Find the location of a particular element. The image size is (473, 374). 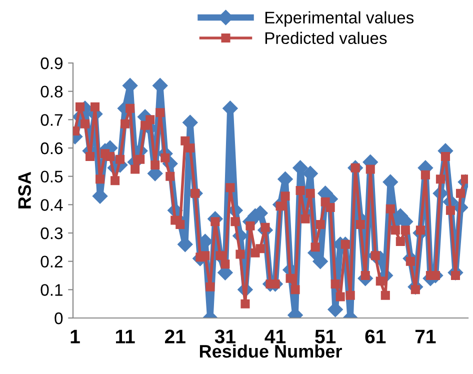

x-tick-label: 51 is located at coordinates (325, 337).